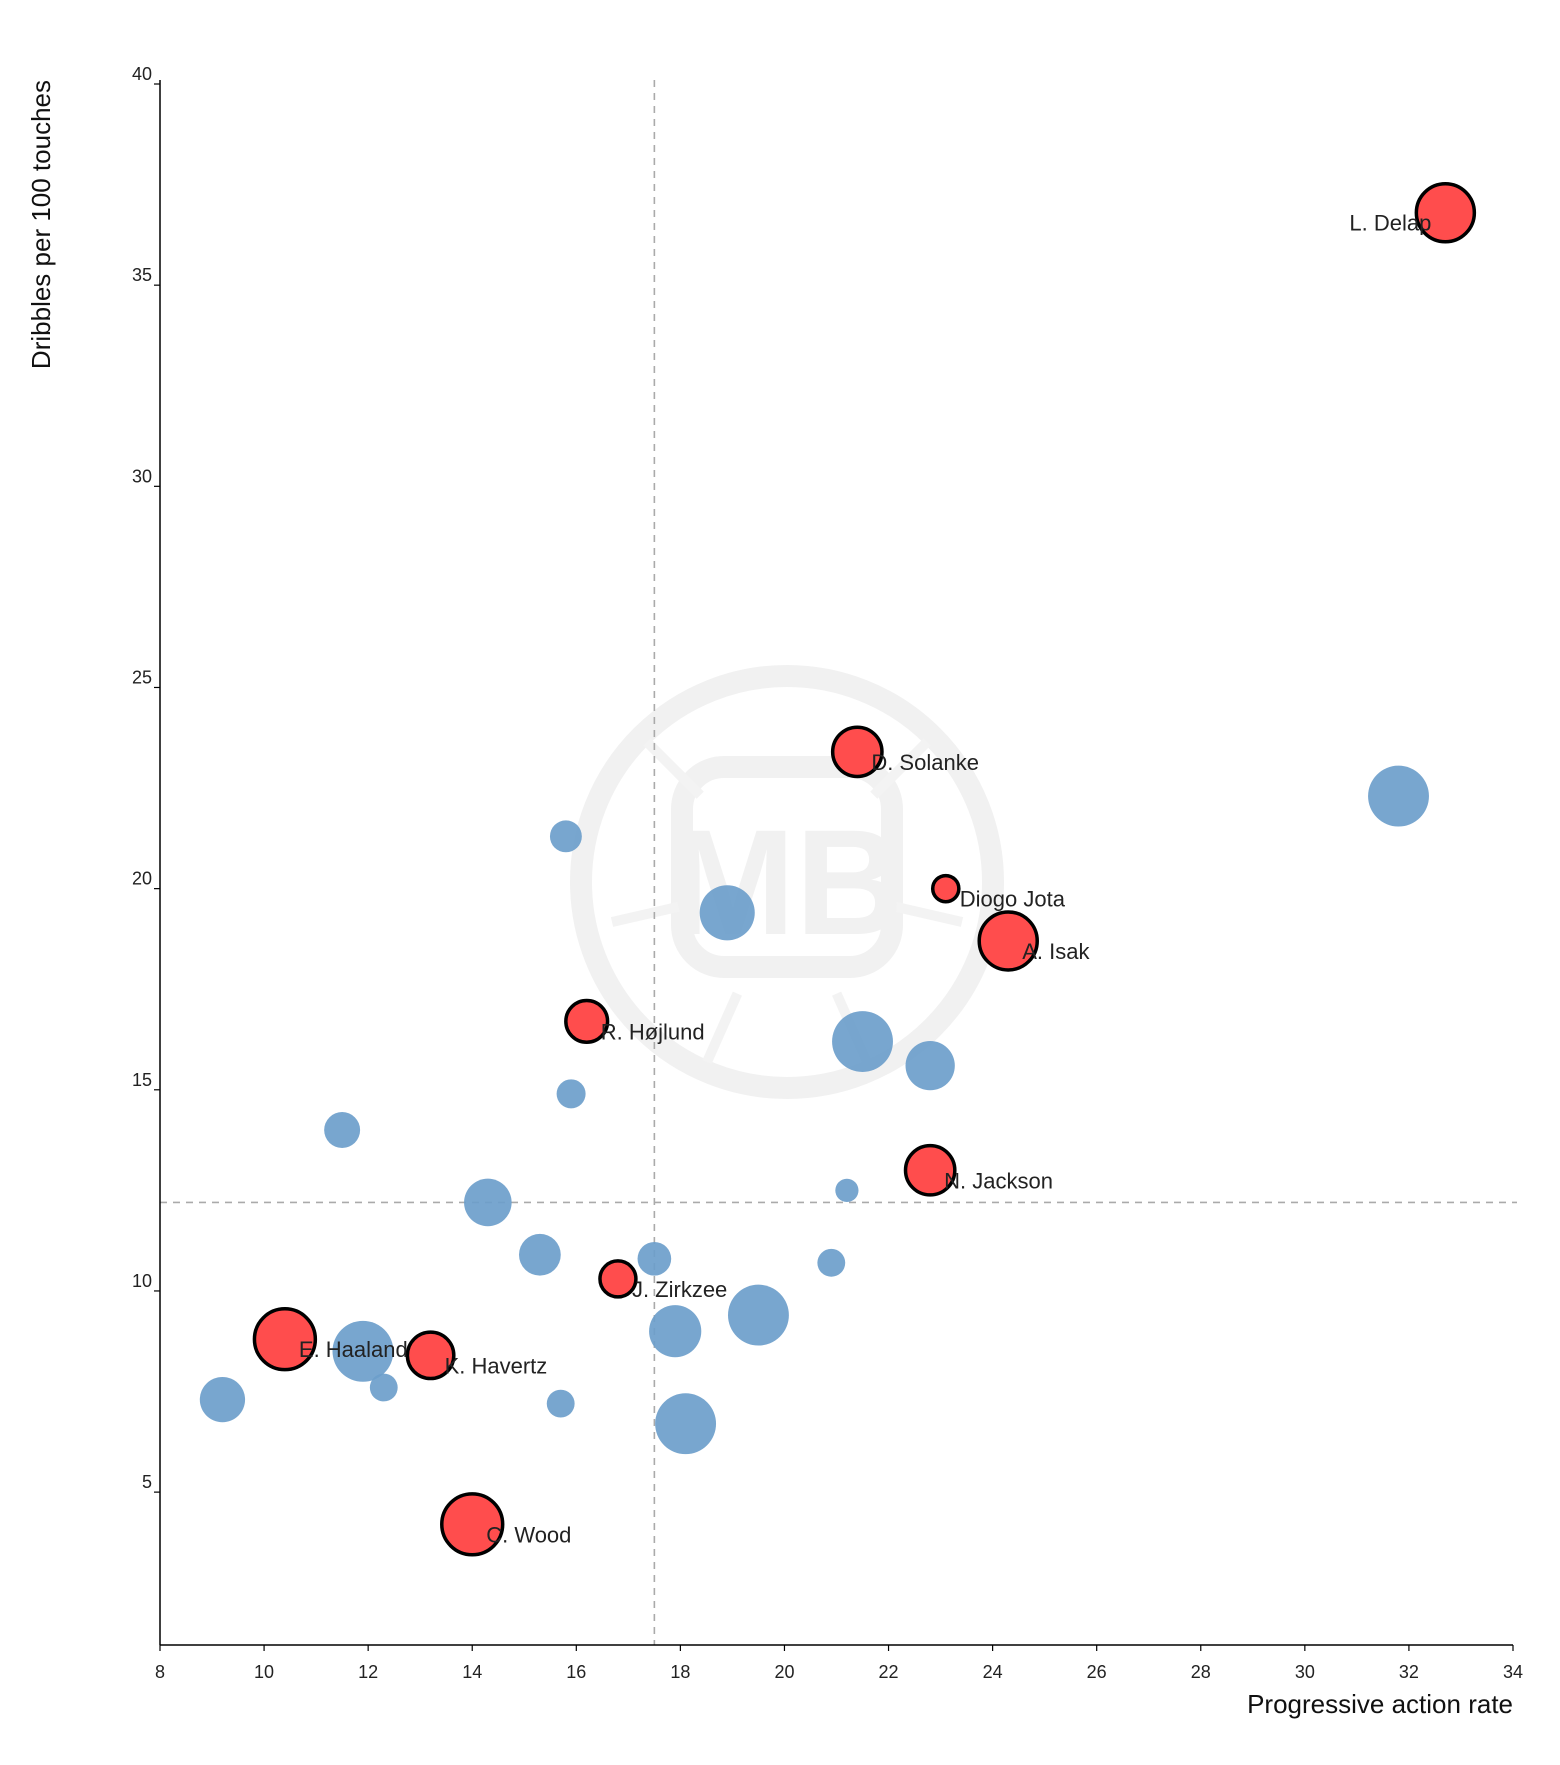 Image resolution: width=1560 pixels, height=1765 pixels. Describe the element at coordinates (889, 1672) in the screenshot. I see `x-tick-label: 22` at that location.